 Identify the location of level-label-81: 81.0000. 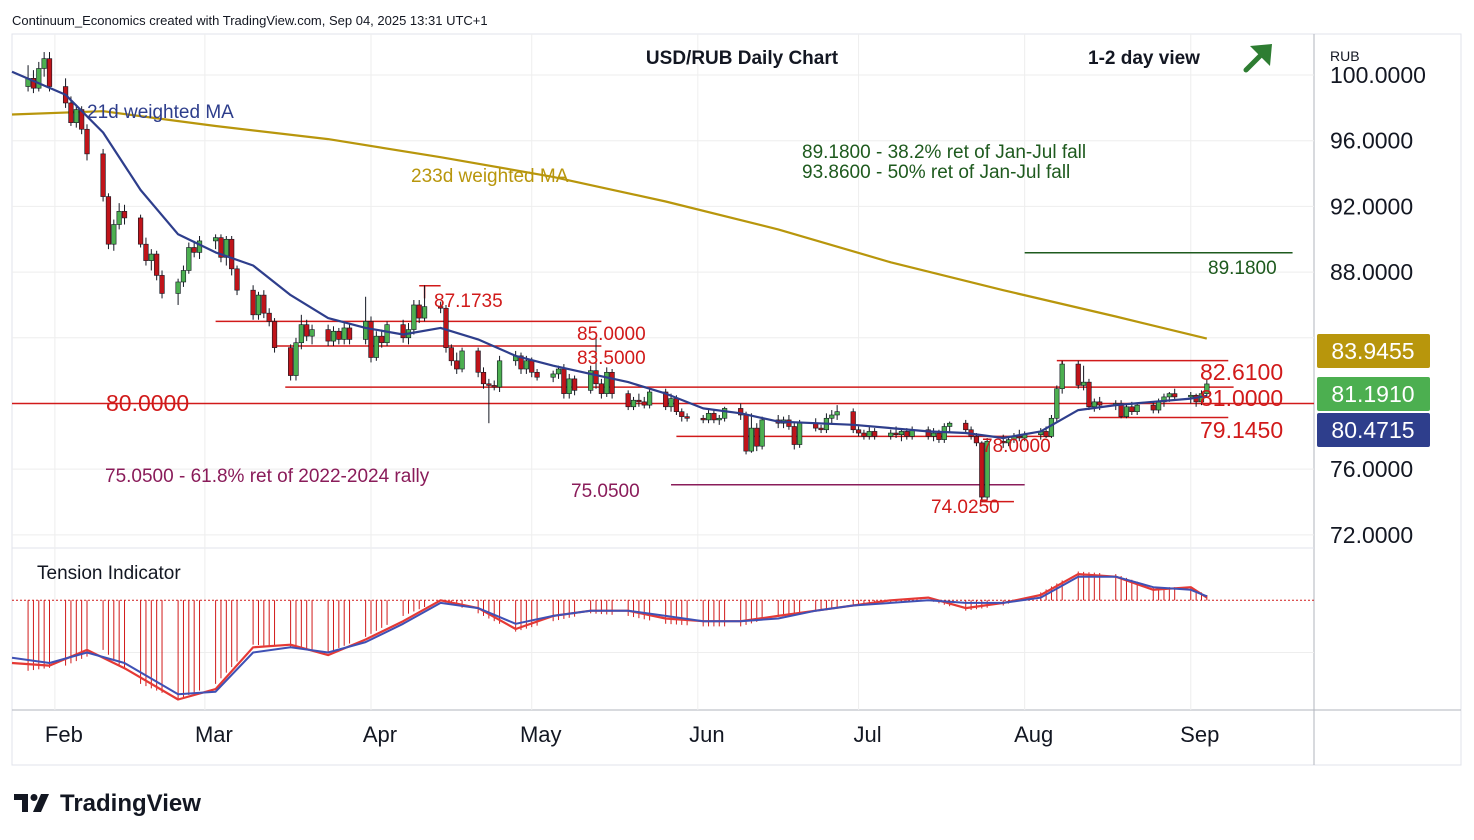
(1241, 398).